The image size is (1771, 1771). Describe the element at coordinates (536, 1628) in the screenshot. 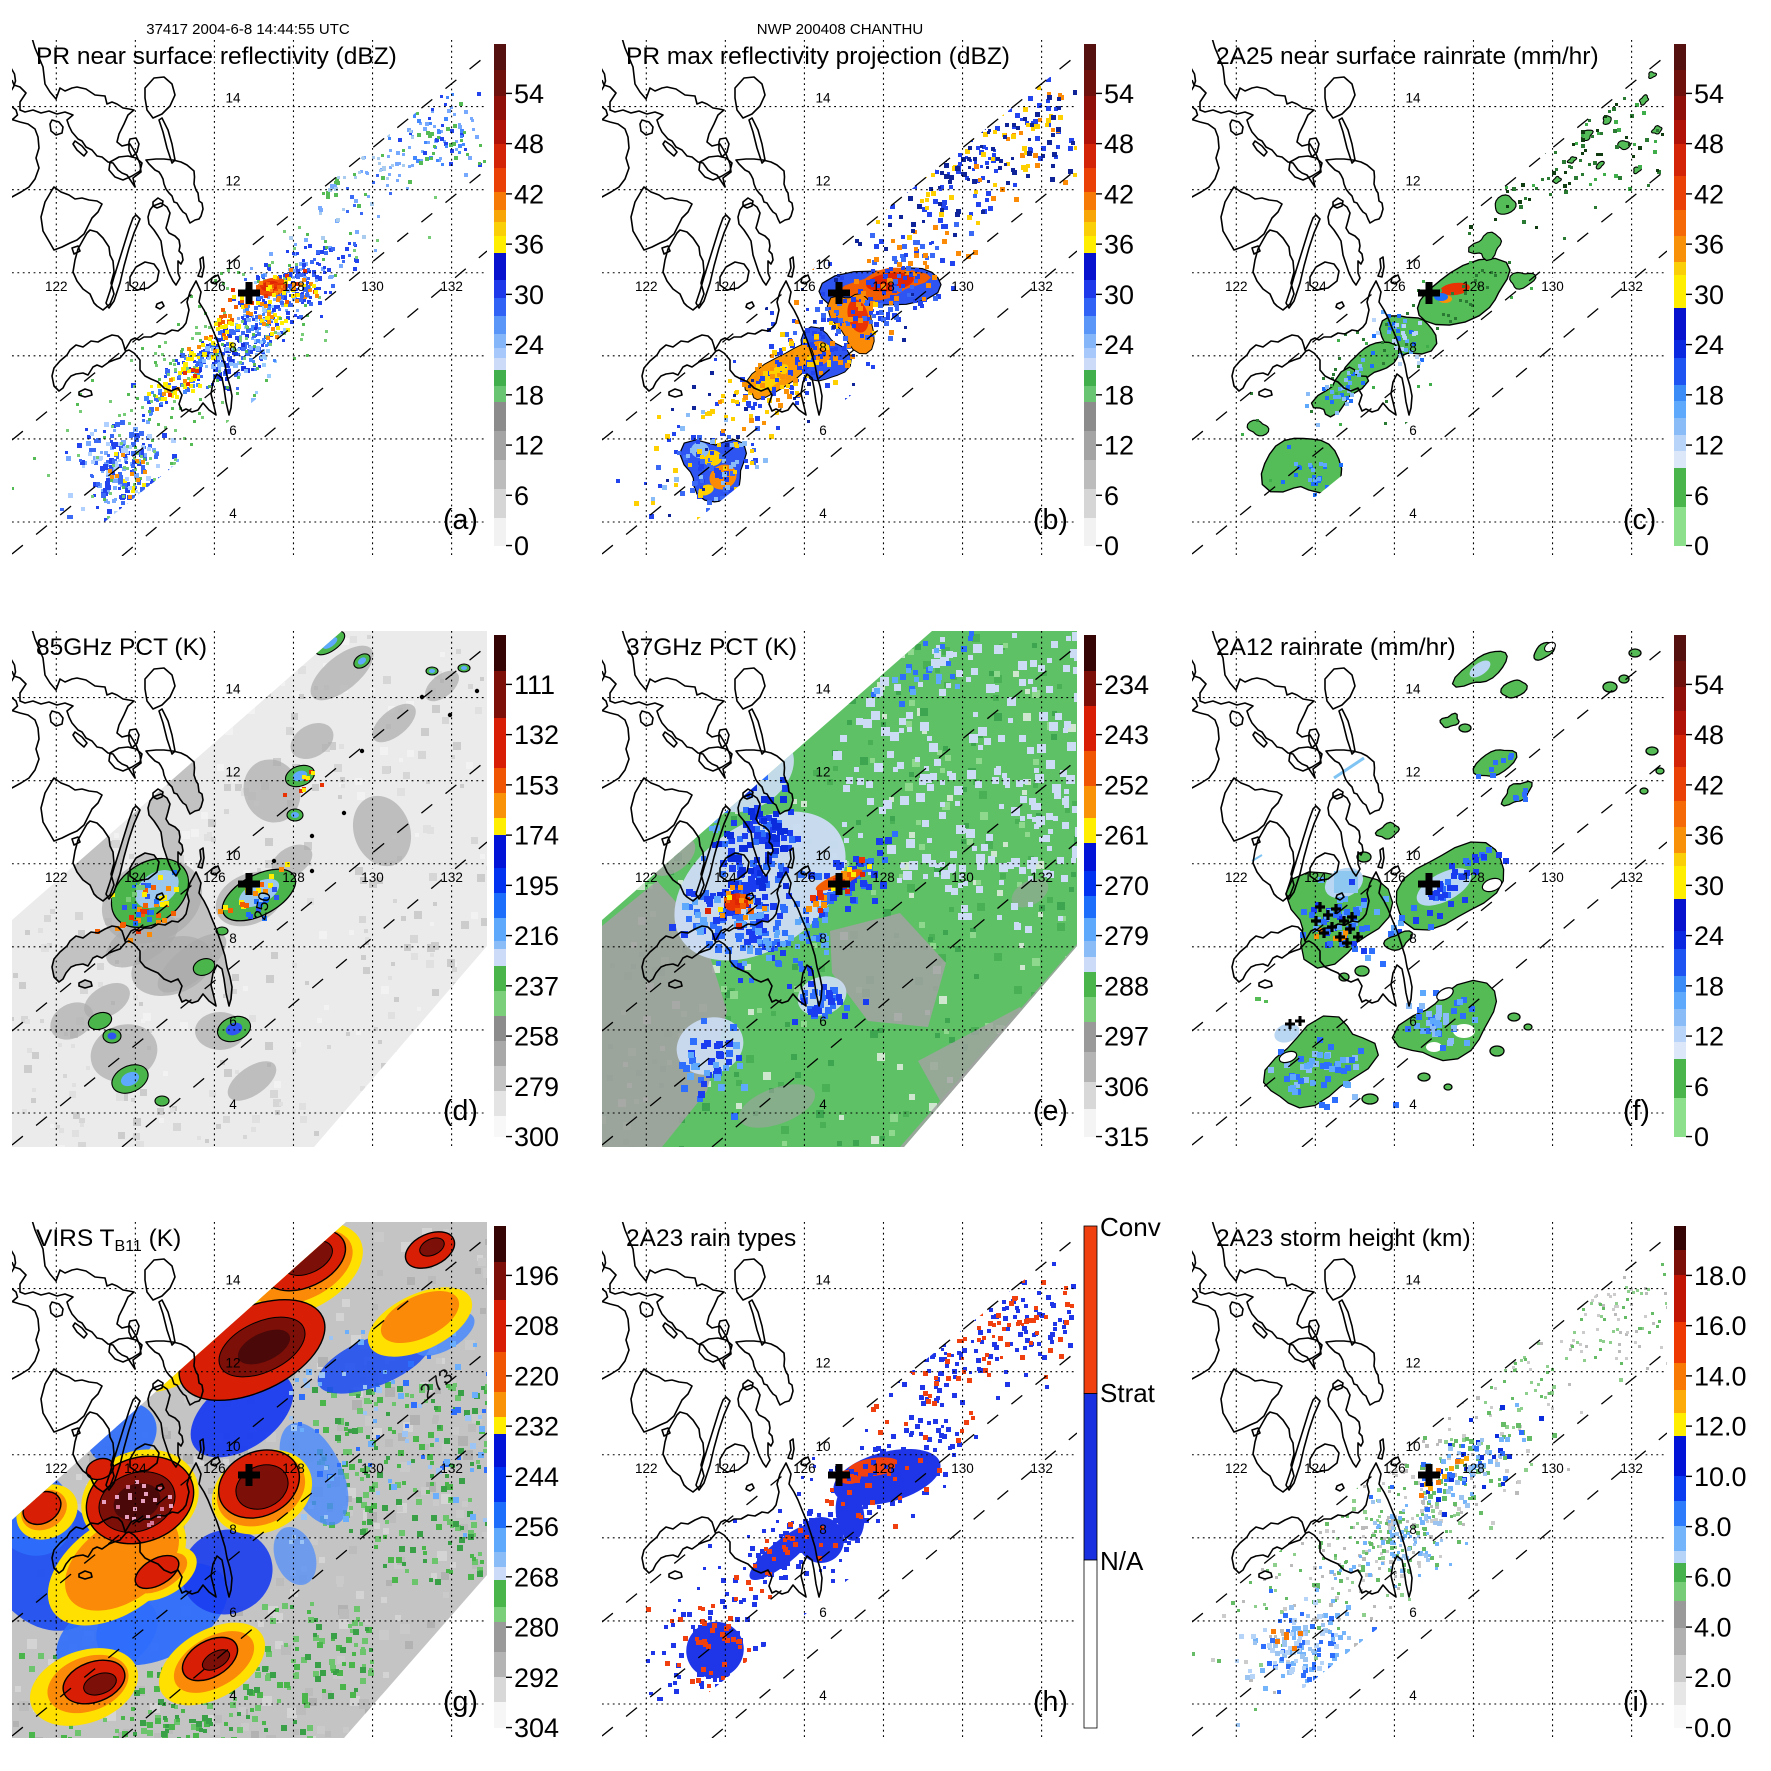

I see `svg-text: 280` at that location.